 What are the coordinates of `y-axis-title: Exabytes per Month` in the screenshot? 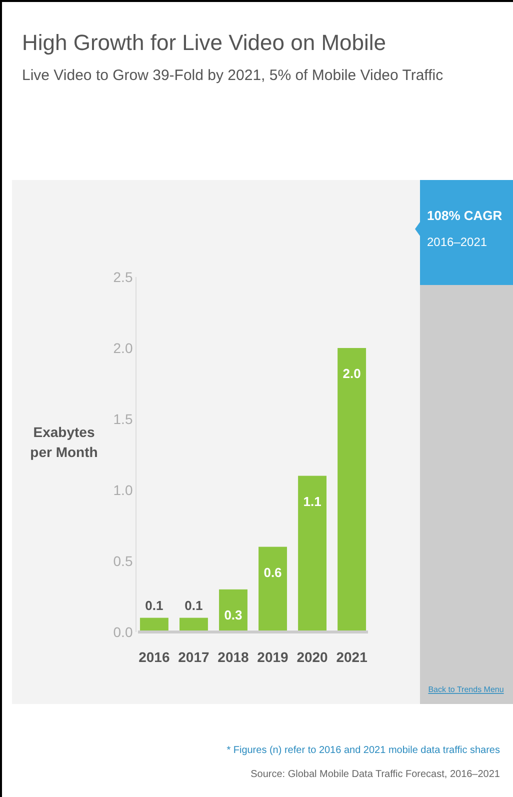 It's located at (64, 442).